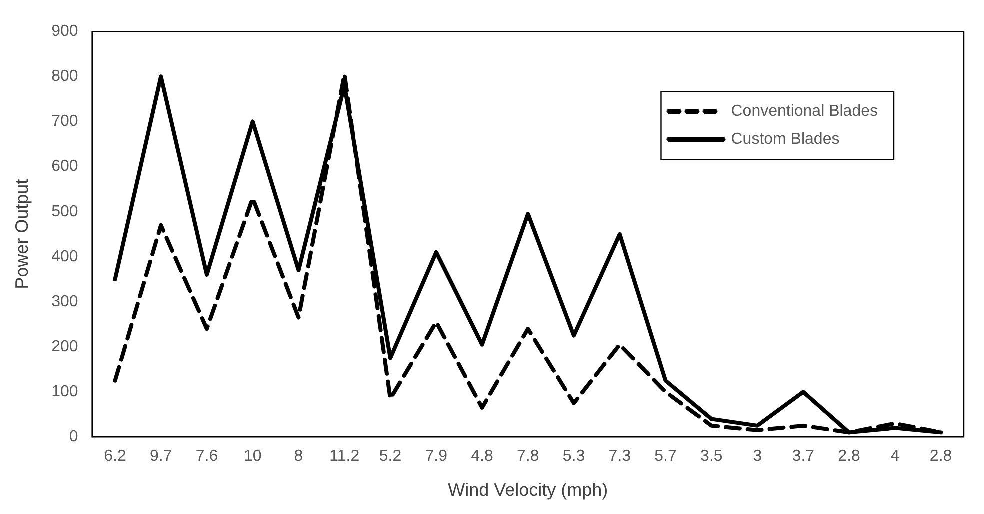 The image size is (984, 514). What do you see at coordinates (785, 139) in the screenshot?
I see `legend-label: Custom Blades` at bounding box center [785, 139].